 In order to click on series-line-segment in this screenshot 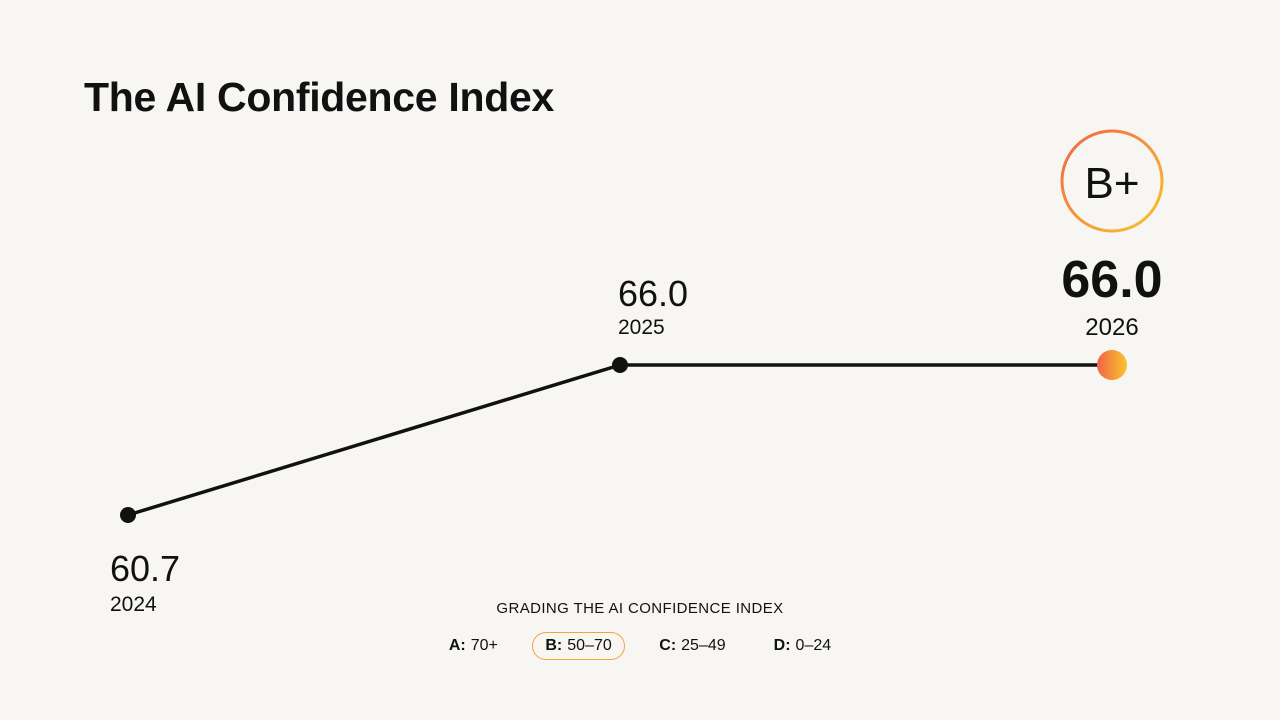, I will do `click(374, 440)`.